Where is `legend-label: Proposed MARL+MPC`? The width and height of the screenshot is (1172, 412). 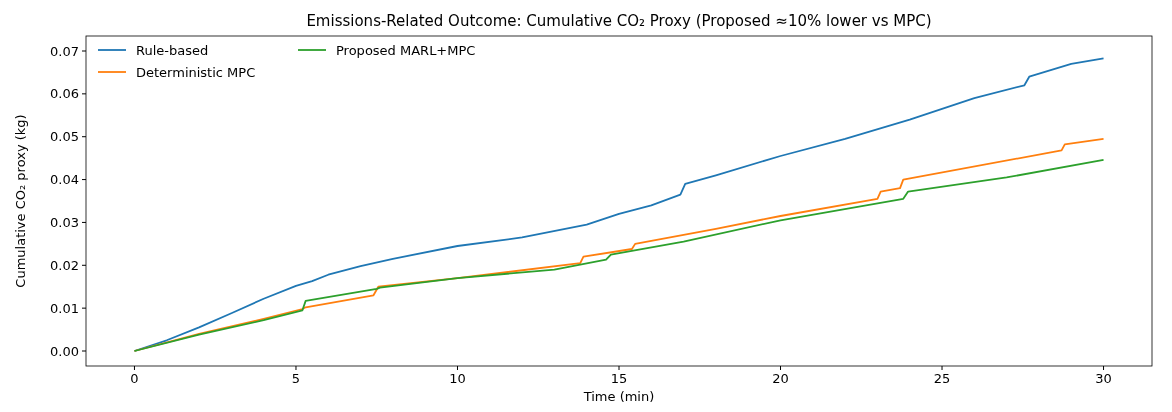
legend-label: Proposed MARL+MPC is located at coordinates (406, 50).